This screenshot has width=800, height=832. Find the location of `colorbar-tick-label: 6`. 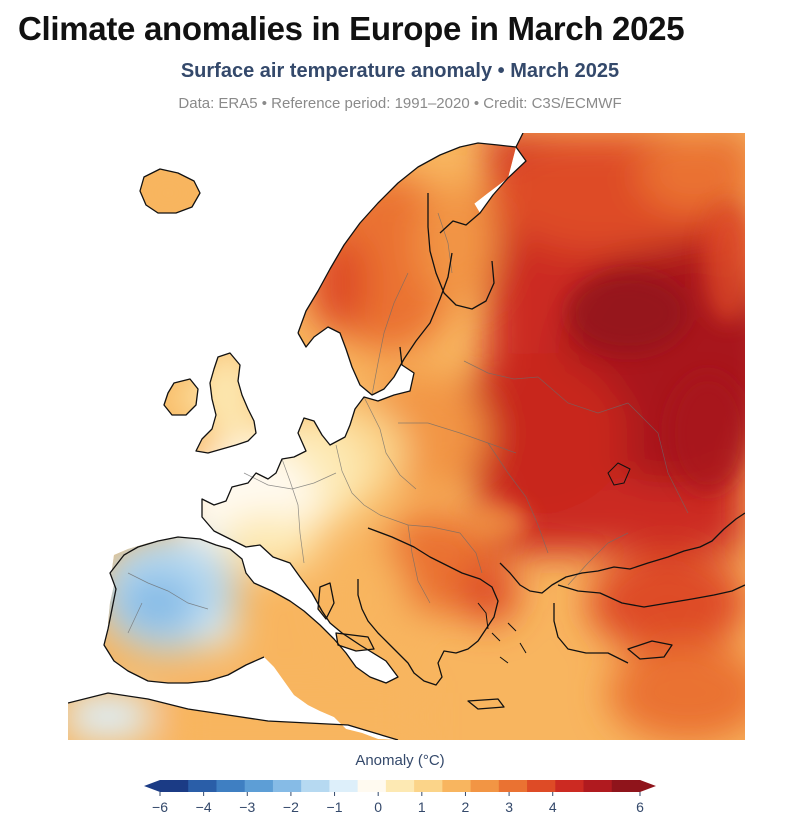

colorbar-tick-label: 6 is located at coordinates (640, 807).